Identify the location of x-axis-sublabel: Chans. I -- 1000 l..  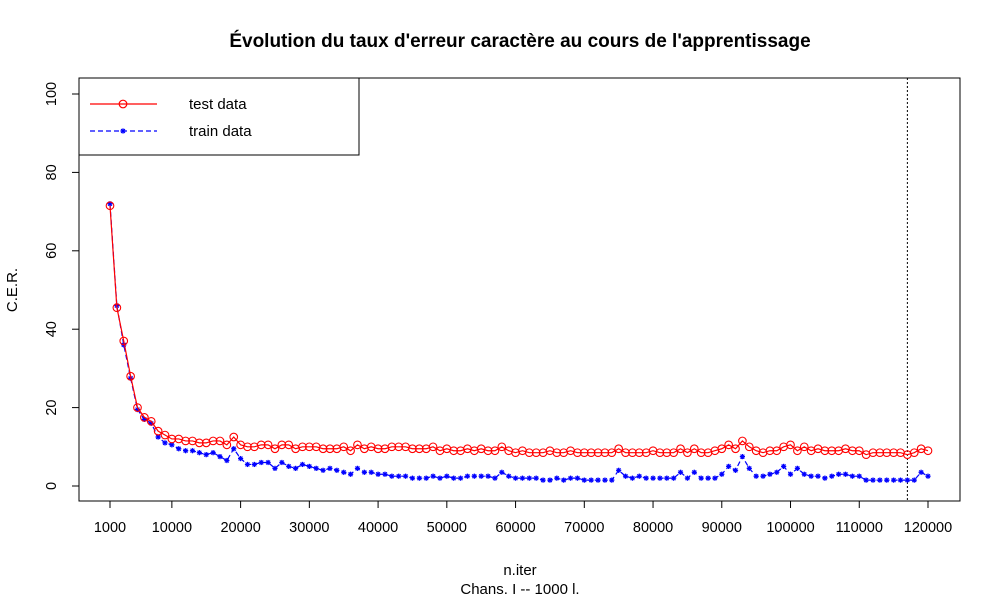
(519, 589).